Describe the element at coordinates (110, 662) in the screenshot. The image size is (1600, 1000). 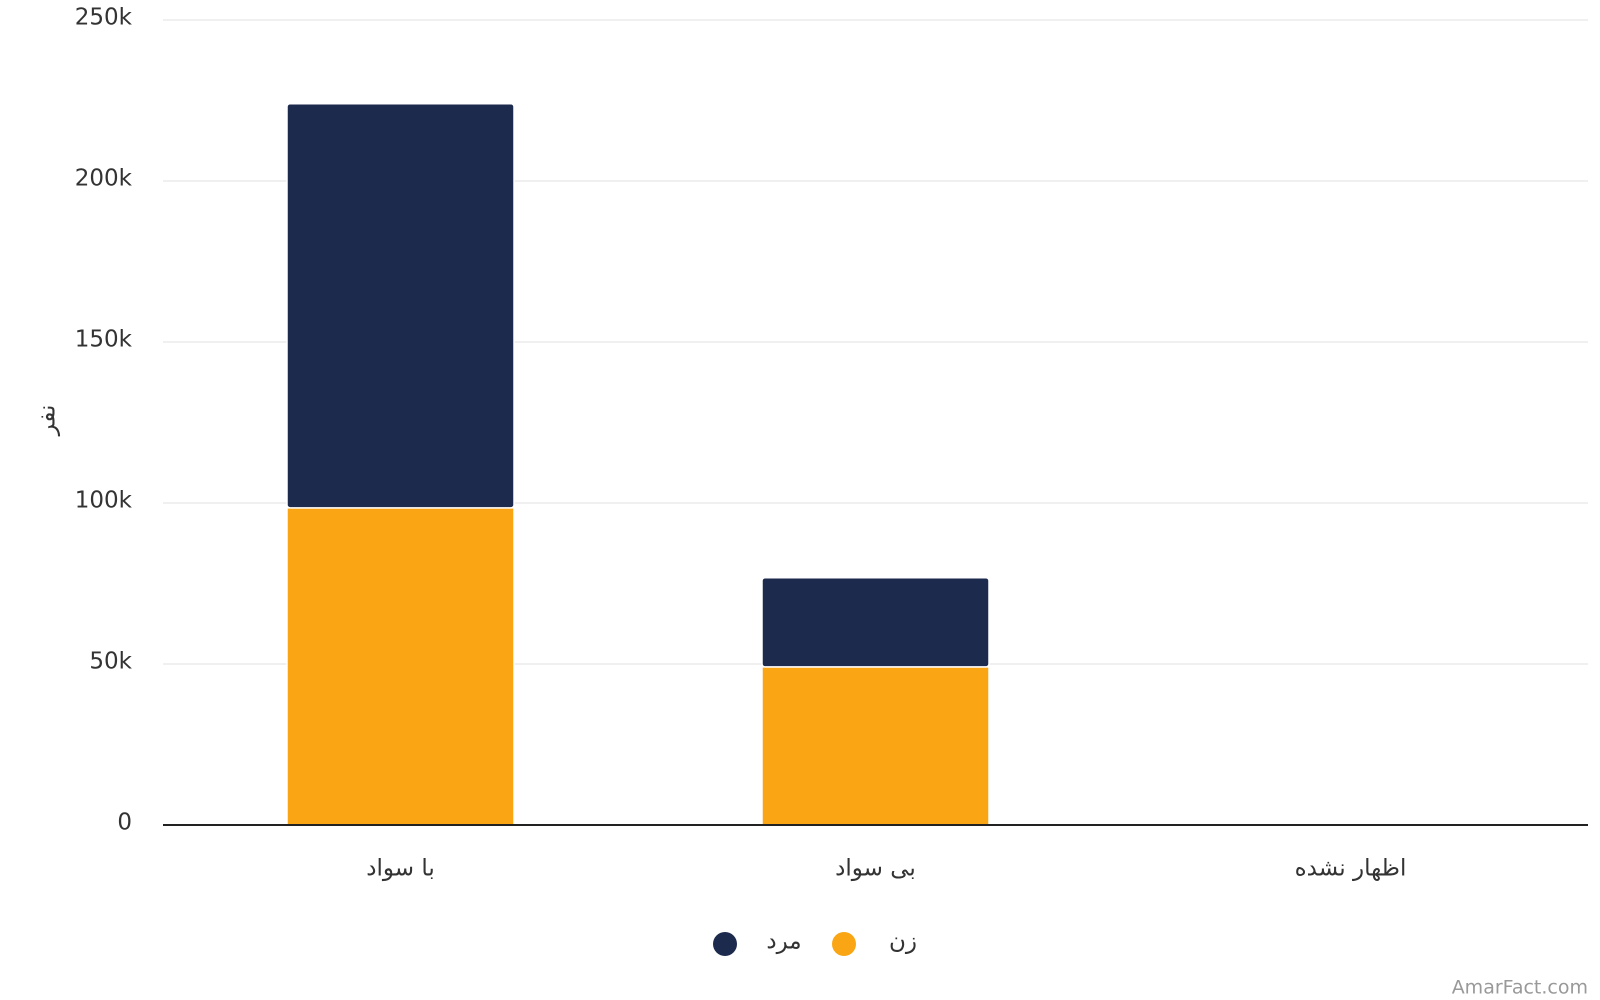
I see `y-tick-label: 50k` at that location.